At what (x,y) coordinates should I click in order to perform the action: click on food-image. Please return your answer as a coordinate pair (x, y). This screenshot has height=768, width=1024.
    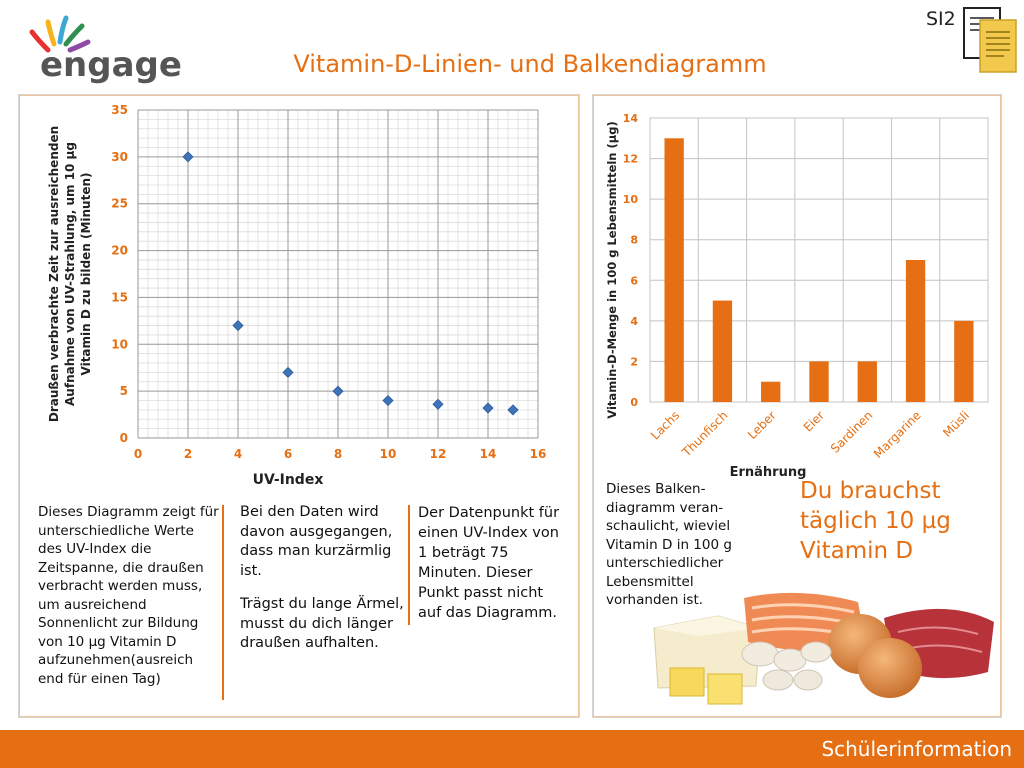
    Looking at the image, I should click on (823, 648).